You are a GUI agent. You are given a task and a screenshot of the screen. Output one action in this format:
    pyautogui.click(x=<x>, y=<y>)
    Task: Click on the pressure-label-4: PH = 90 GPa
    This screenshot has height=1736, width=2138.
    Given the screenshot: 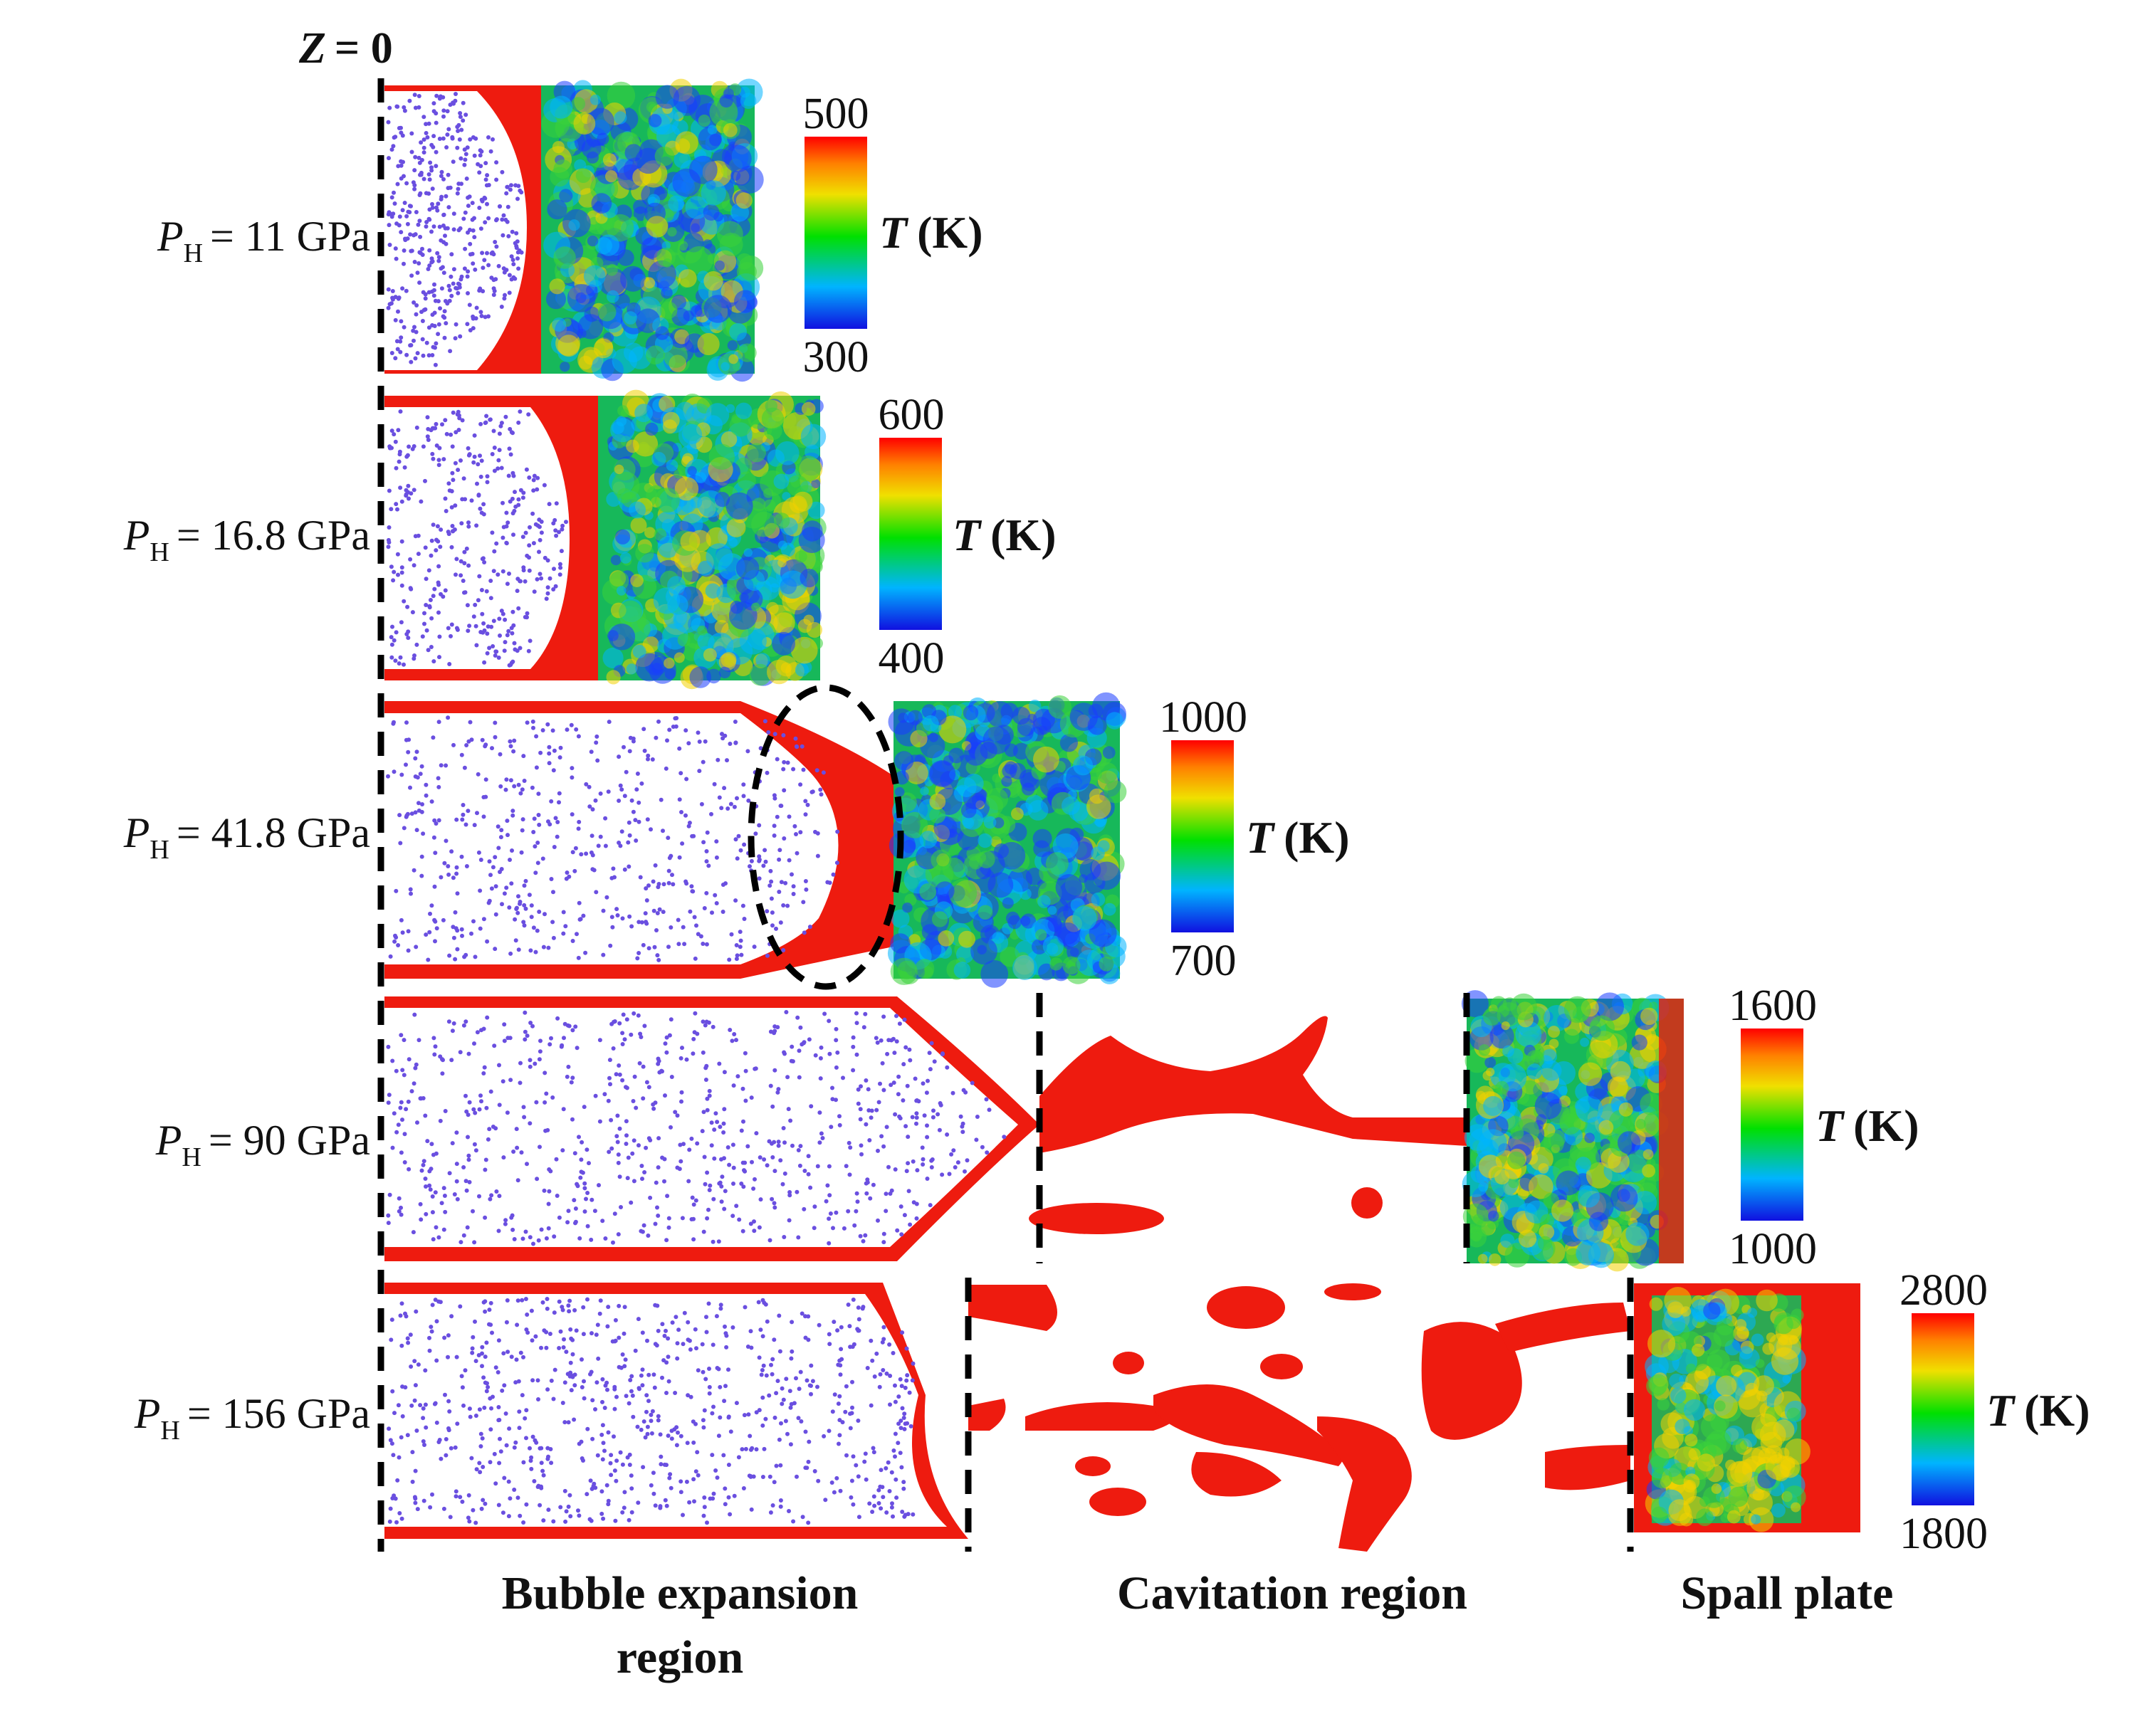 What is the action you would take?
    pyautogui.click(x=262, y=1144)
    